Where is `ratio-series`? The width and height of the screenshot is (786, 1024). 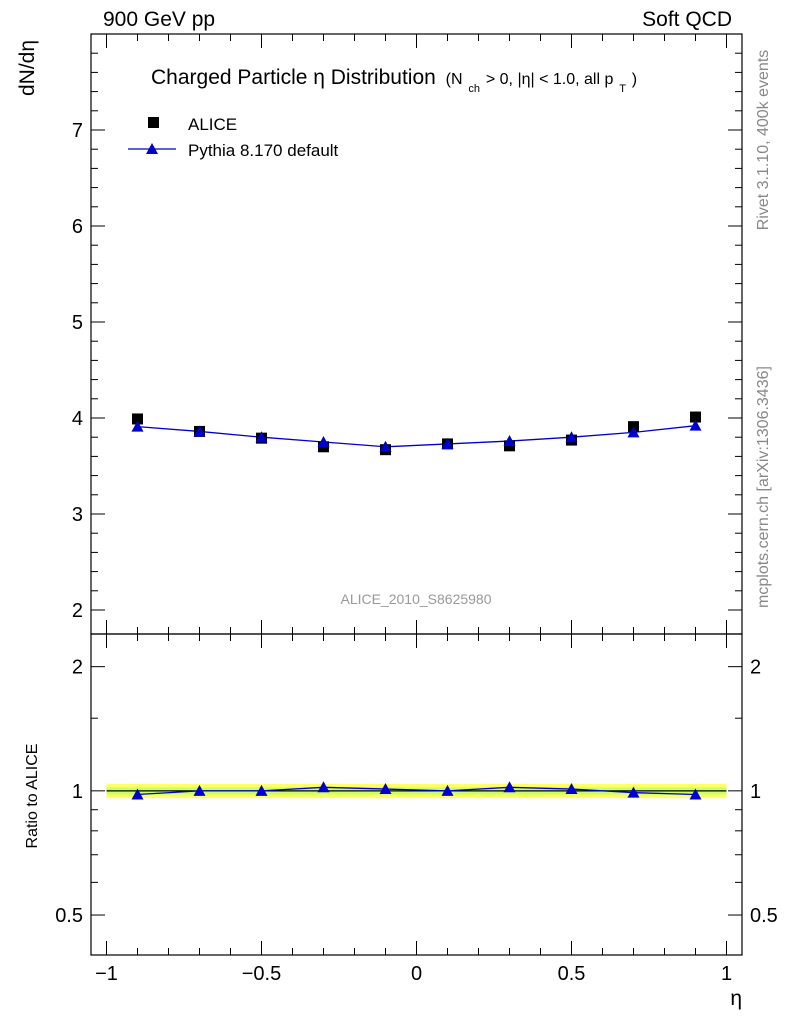
ratio-series is located at coordinates (416, 790).